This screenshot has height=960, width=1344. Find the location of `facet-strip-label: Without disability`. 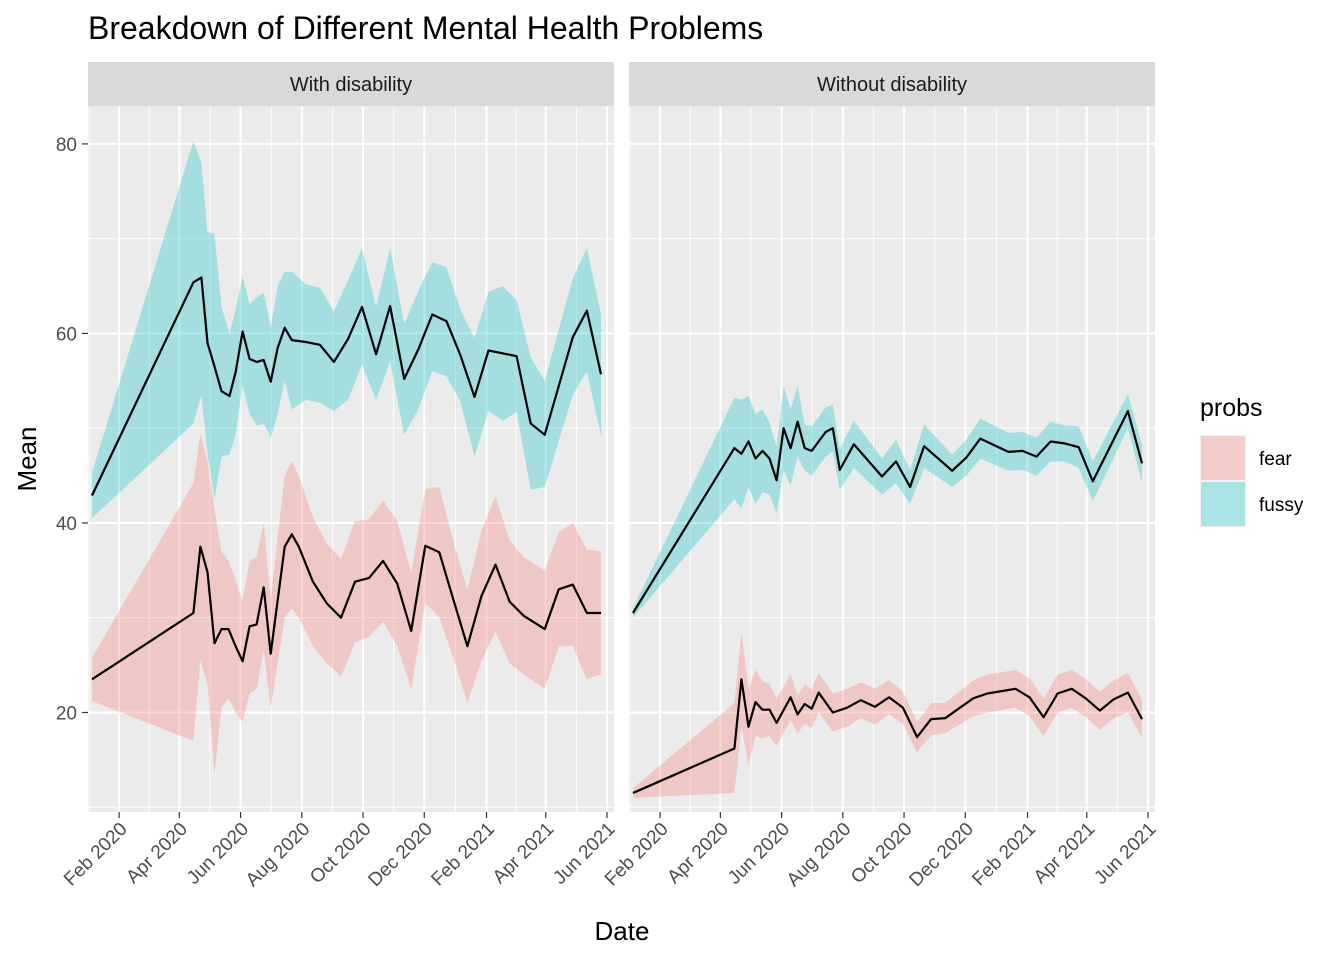

facet-strip-label: Without disability is located at coordinates (892, 85).